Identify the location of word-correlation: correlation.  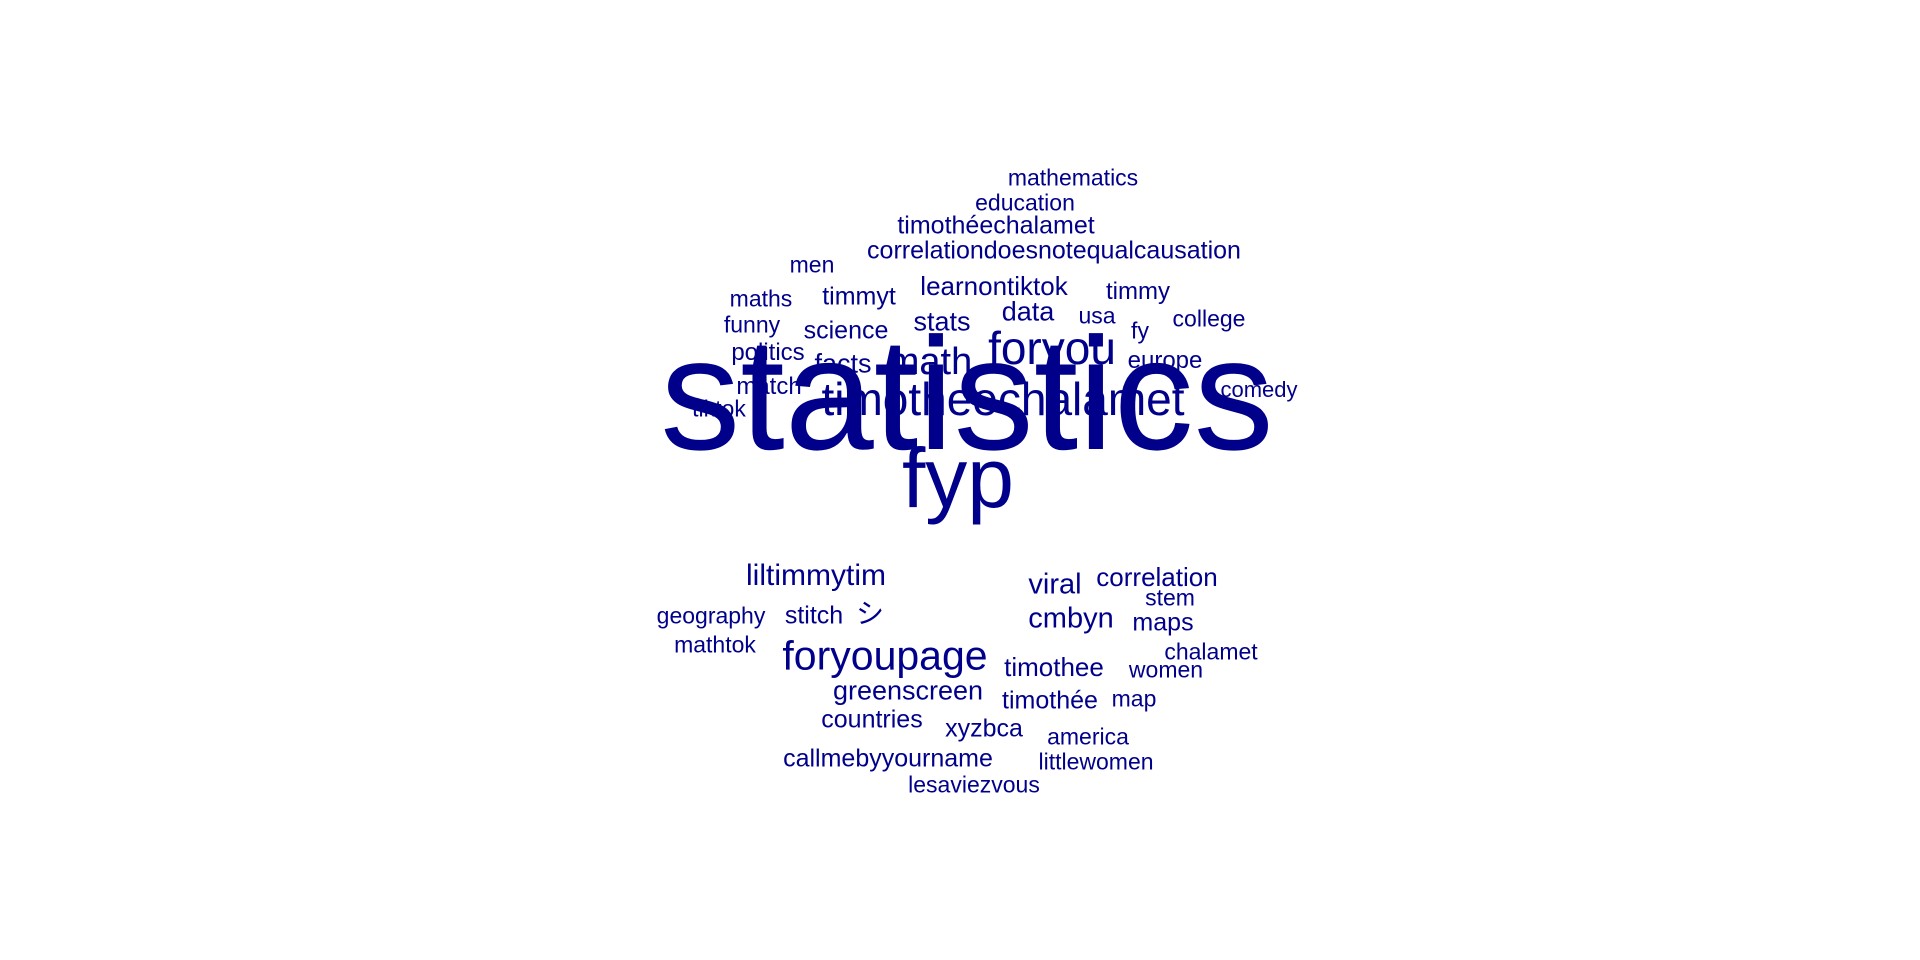
(1157, 577).